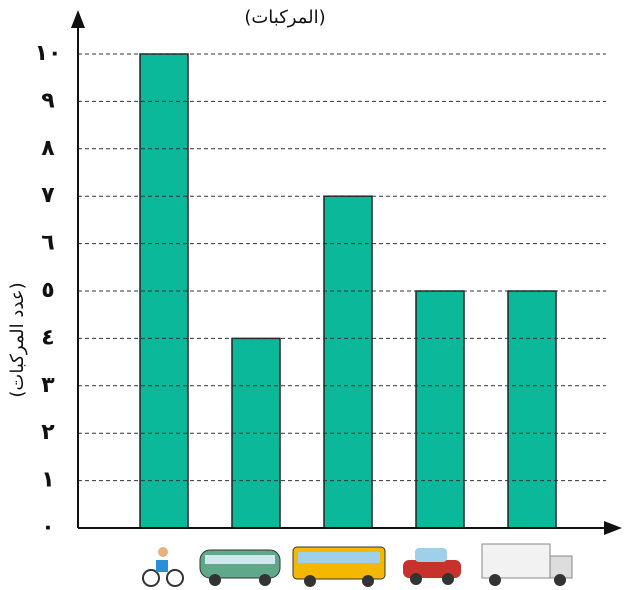  Describe the element at coordinates (48, 148) in the screenshot. I see `y-tick-label: ٨` at that location.